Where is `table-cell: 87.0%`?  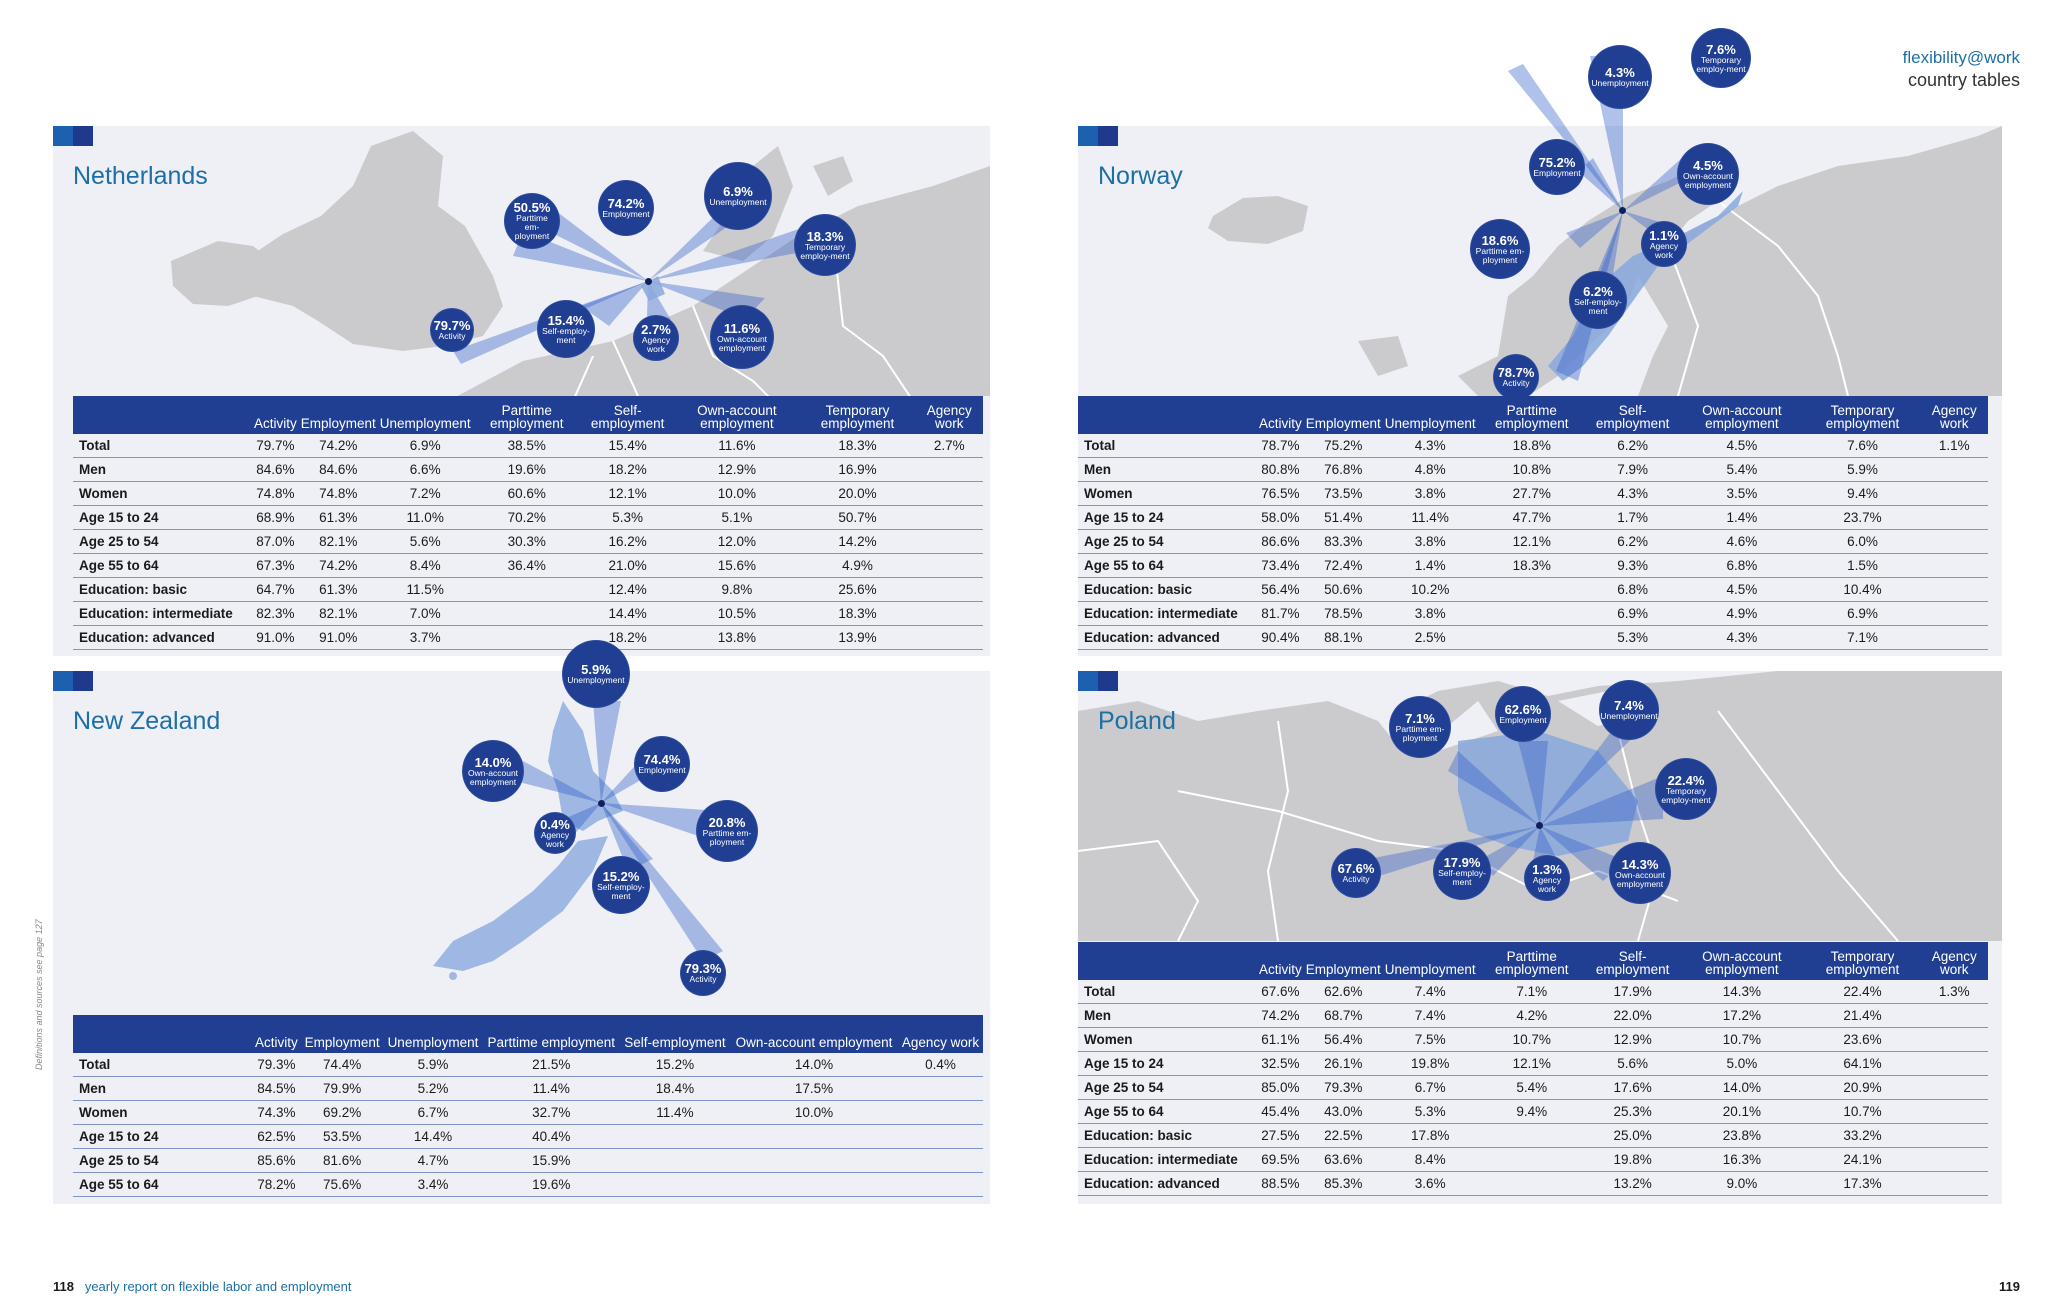 table-cell: 87.0% is located at coordinates (275, 541).